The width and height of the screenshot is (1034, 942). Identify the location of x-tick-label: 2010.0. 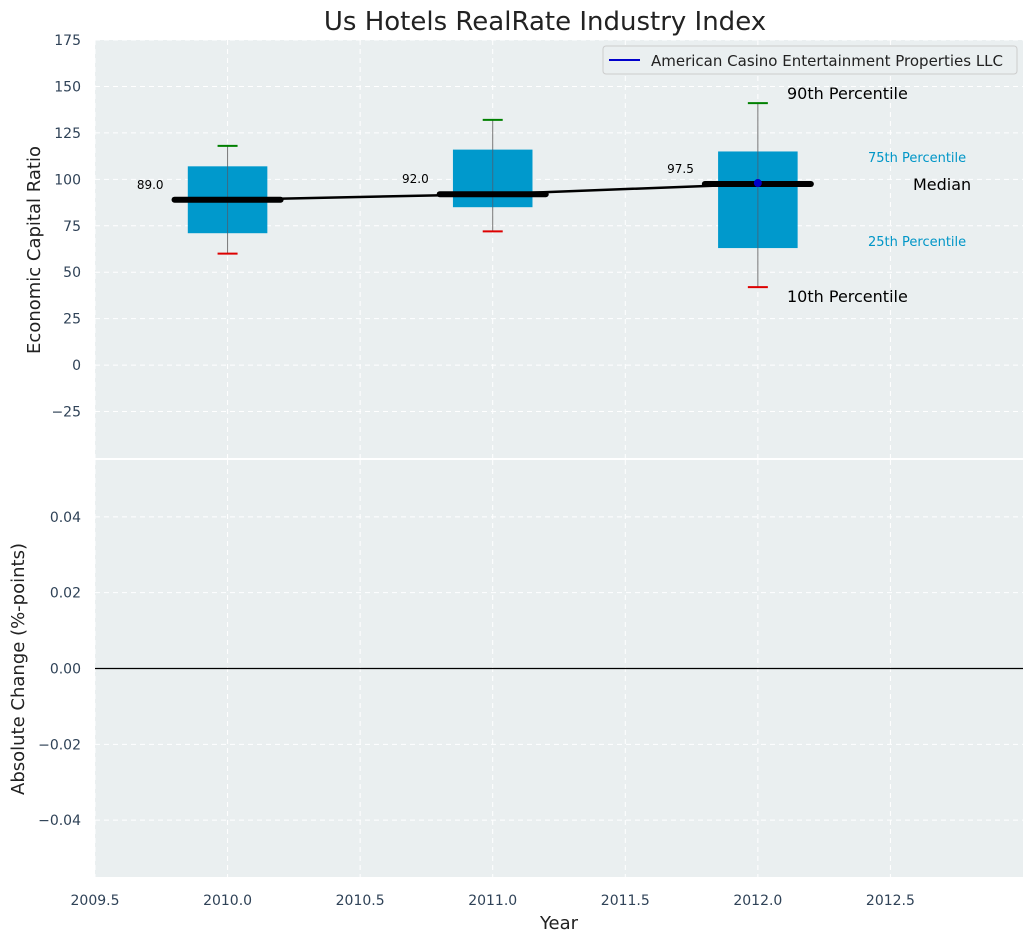
(227, 901).